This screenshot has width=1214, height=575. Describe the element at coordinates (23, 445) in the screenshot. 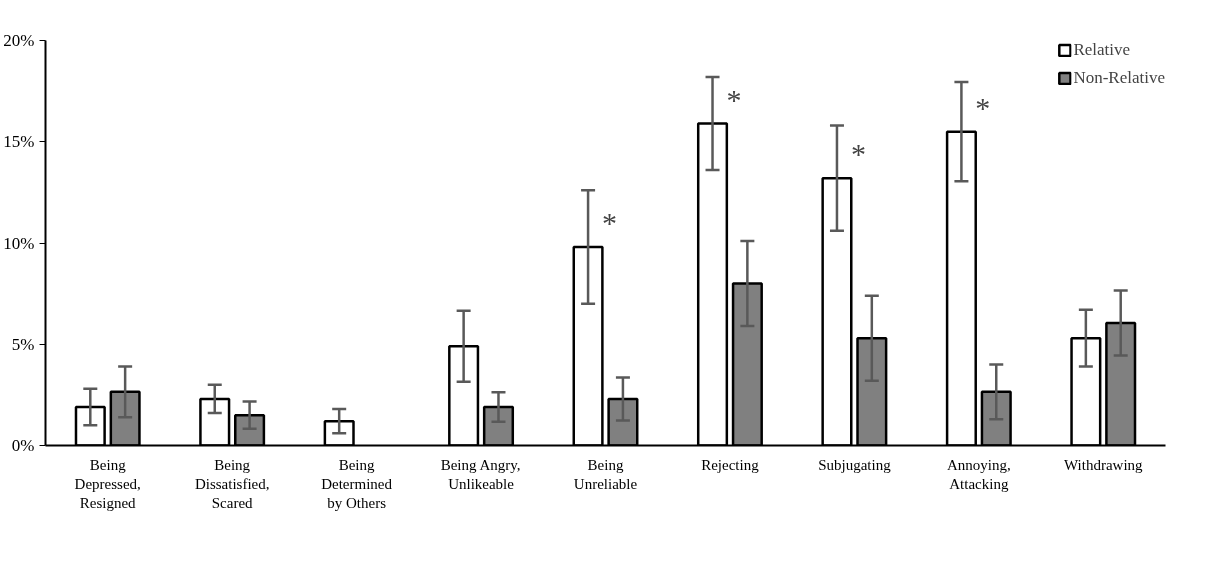

I see `y-tick-label: 0%` at that location.